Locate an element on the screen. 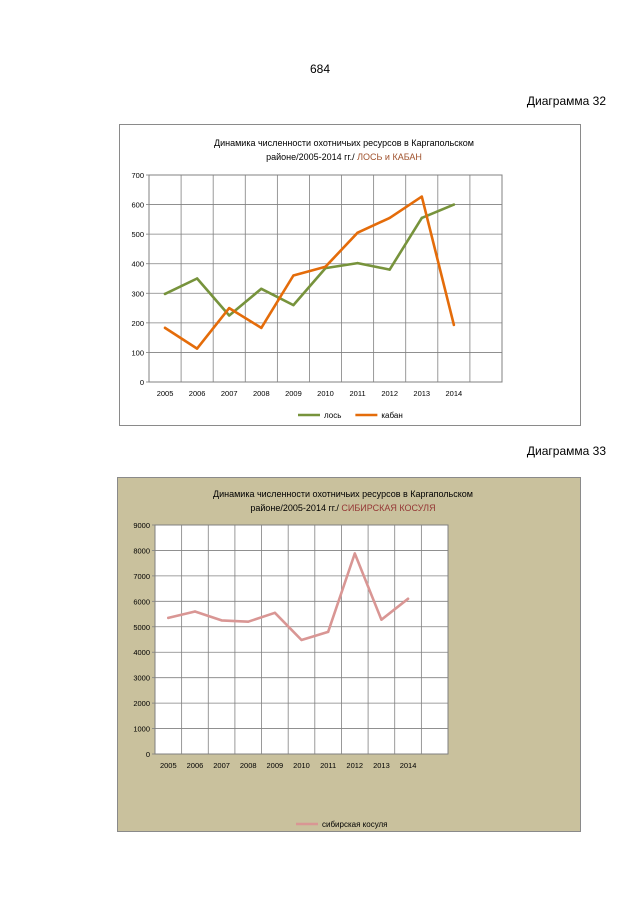 This screenshot has height=905, width=640. roe-deer-y-tick-label: 6000 is located at coordinates (141, 601).